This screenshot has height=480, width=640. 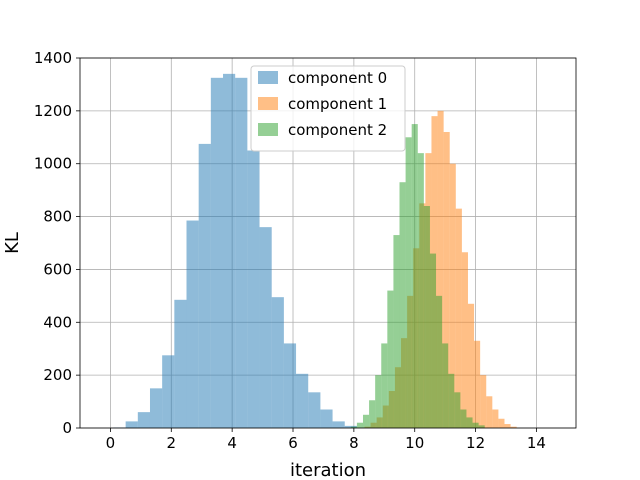 I want to click on legend-box, so click(x=328, y=108).